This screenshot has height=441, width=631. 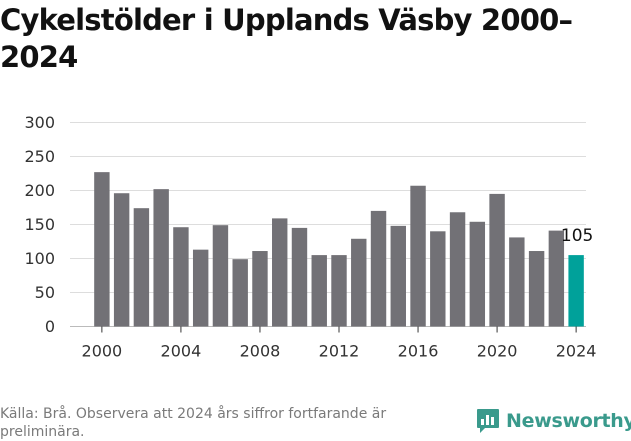 I want to click on y-axis-ticks: 0 50 100 150 200 250 300, so click(x=39, y=224).